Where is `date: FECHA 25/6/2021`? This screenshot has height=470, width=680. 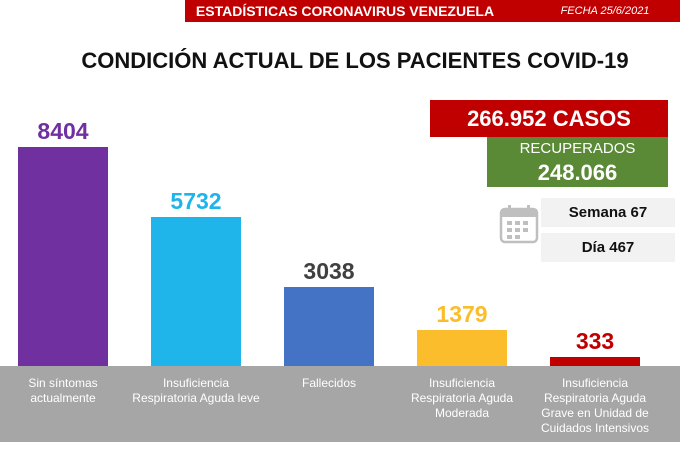 date: FECHA 25/6/2021 is located at coordinates (605, 11).